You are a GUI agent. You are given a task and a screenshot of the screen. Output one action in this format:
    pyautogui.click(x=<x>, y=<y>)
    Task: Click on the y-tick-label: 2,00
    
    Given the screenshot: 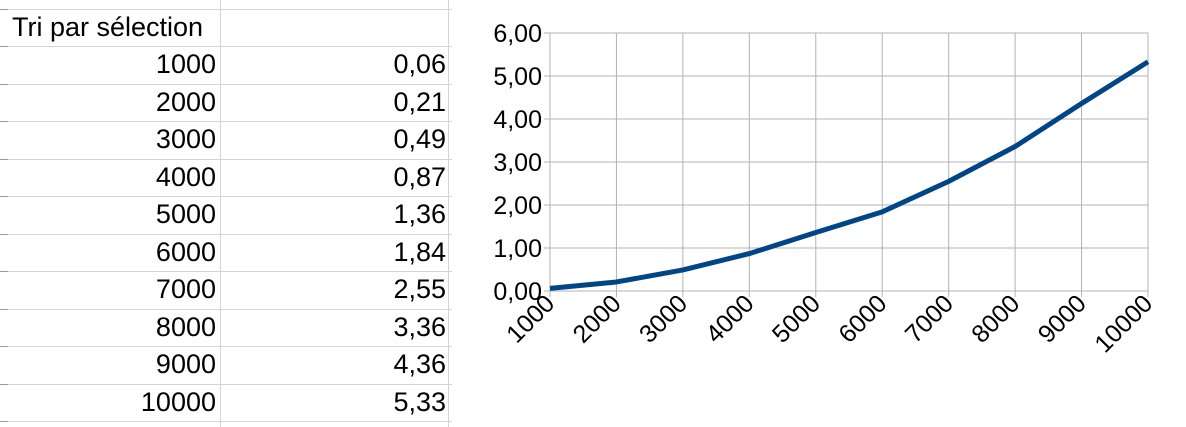 What is the action you would take?
    pyautogui.click(x=517, y=206)
    